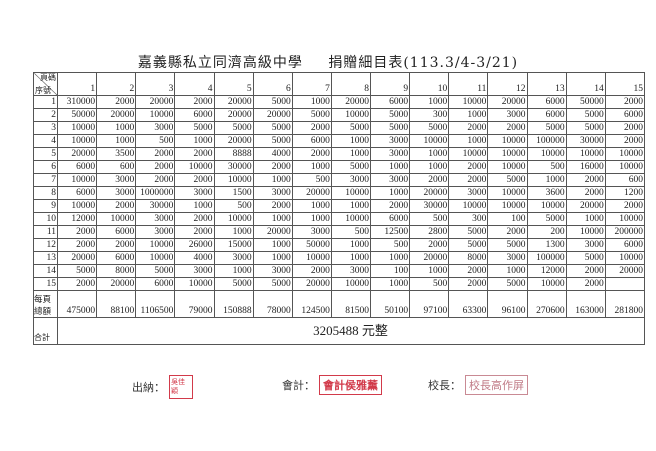 The width and height of the screenshot is (656, 451). Describe the element at coordinates (45, 154) in the screenshot. I see `row-number: 5` at that location.